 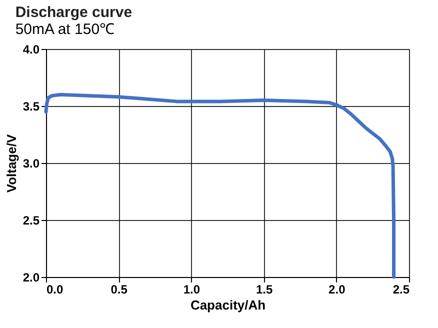 What do you see at coordinates (264, 289) in the screenshot?
I see `x-tick-label: 1.5` at bounding box center [264, 289].